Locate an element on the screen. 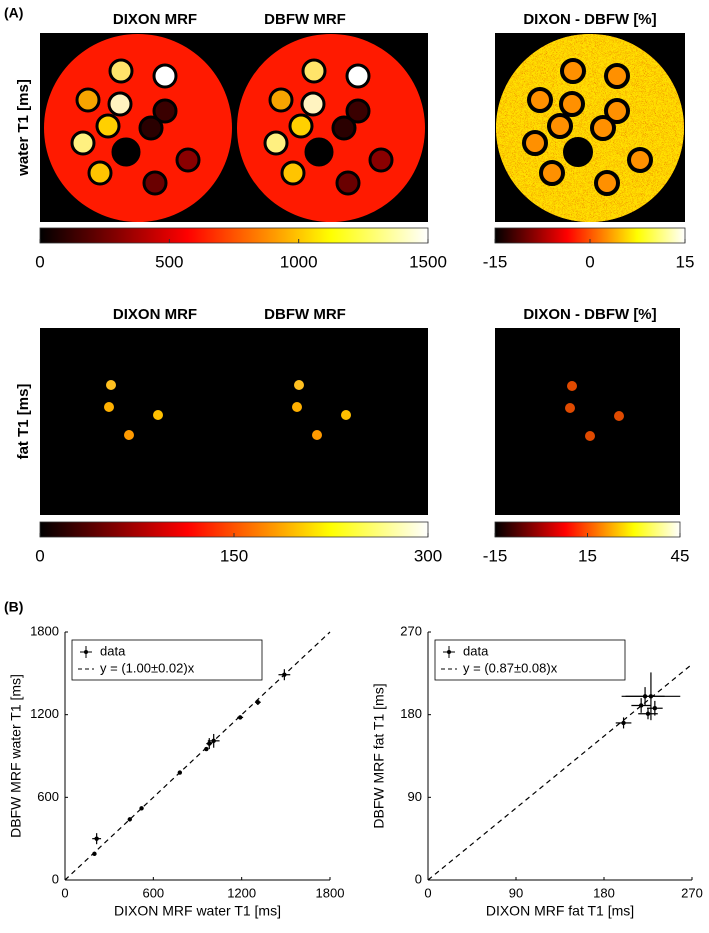  y-tick-label: 1200 is located at coordinates (44, 713).